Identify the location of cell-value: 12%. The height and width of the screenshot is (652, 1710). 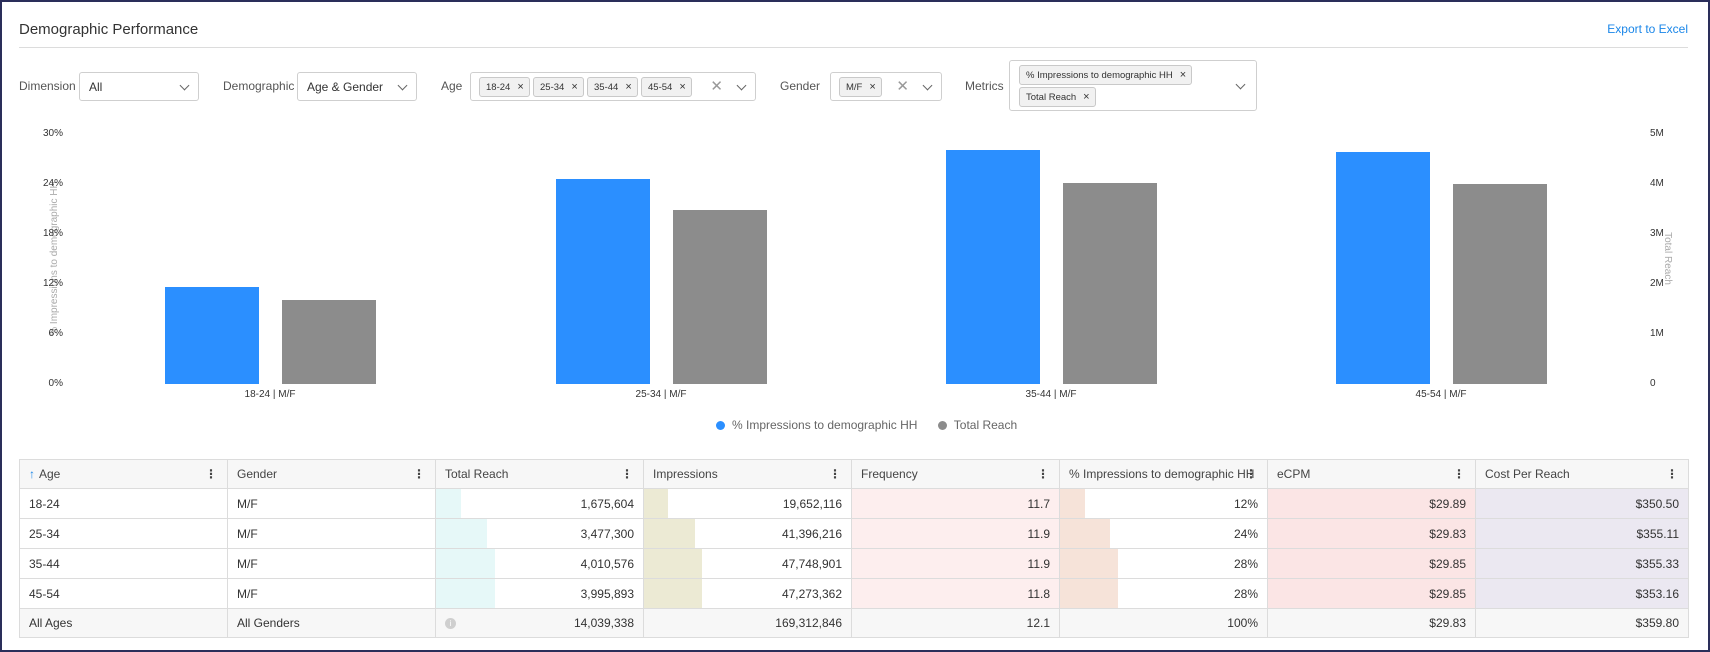
(1245, 503).